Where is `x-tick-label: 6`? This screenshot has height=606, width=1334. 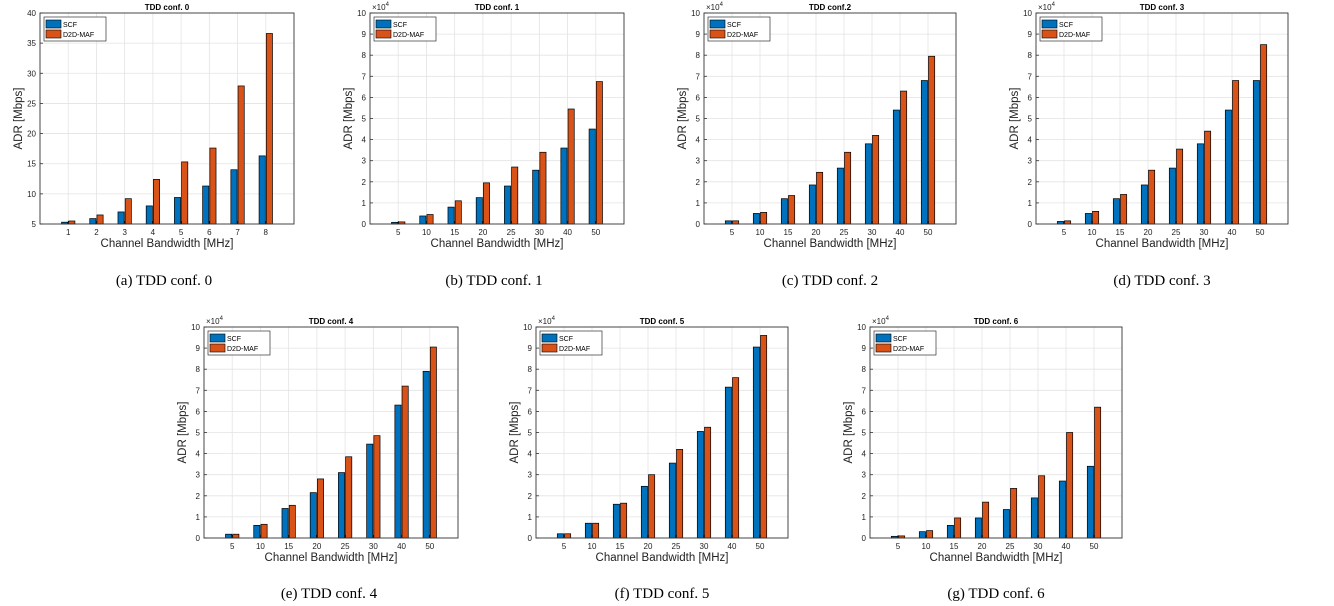 x-tick-label: 6 is located at coordinates (209, 232).